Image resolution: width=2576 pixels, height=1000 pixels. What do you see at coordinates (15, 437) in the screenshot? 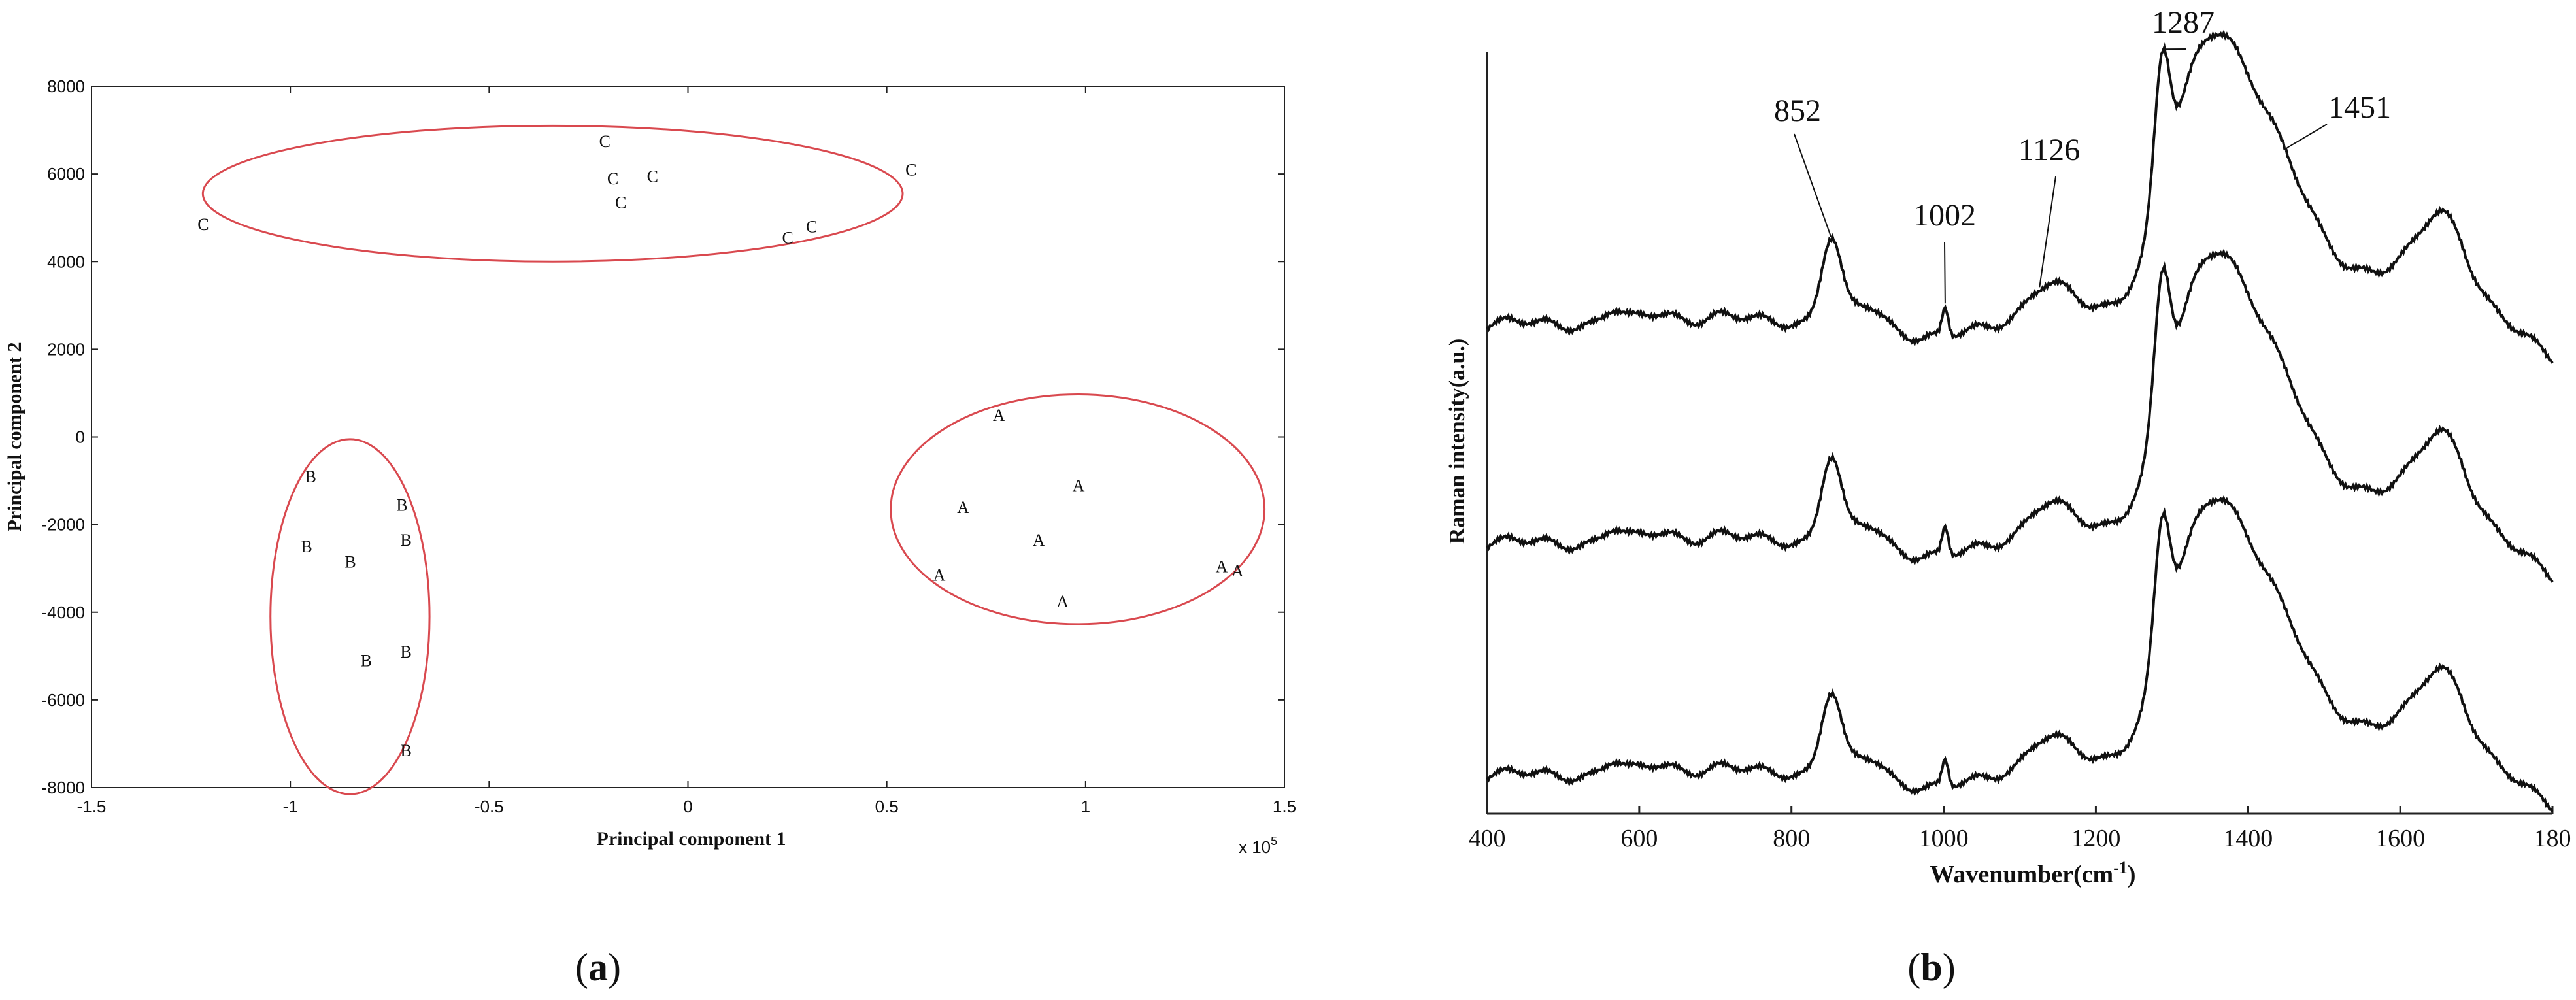
I see `pca-y-axis-title: Principal component 2` at bounding box center [15, 437].